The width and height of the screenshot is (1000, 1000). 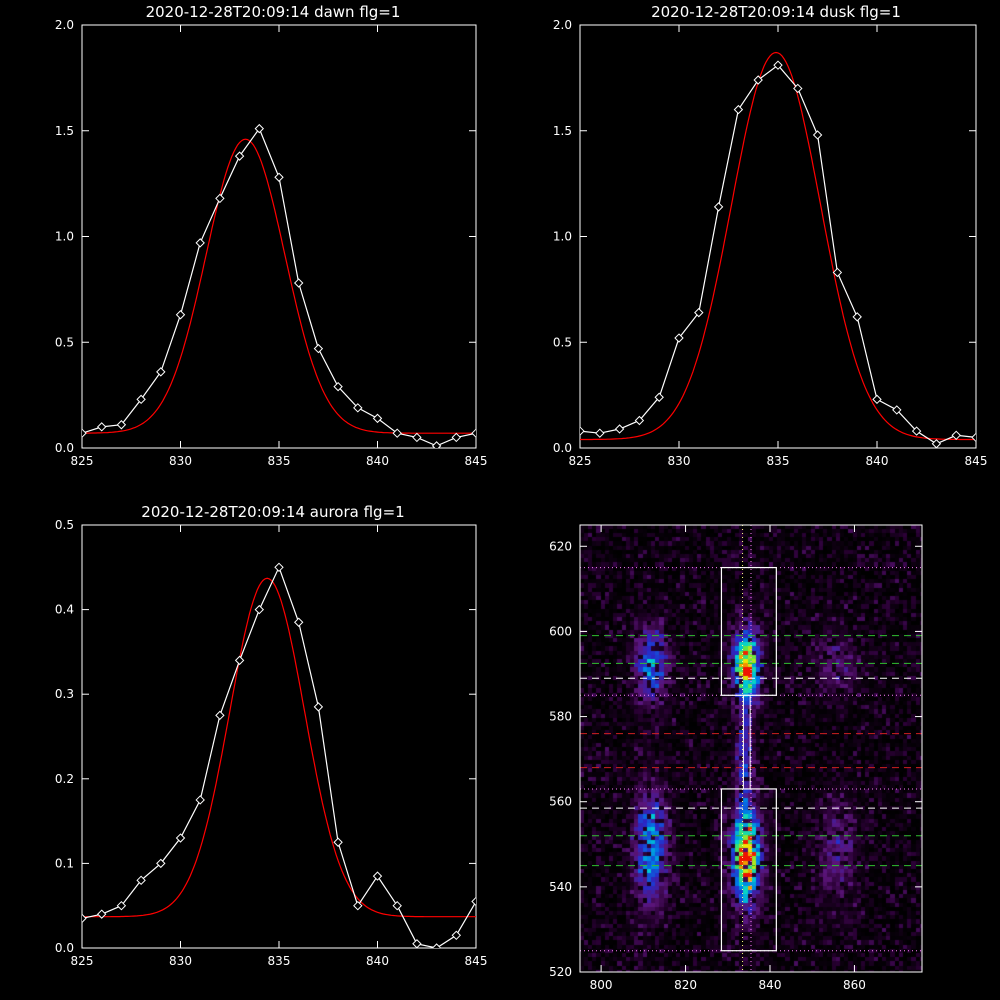 What do you see at coordinates (685, 985) in the screenshot?
I see `x-tick-label: 820` at bounding box center [685, 985].